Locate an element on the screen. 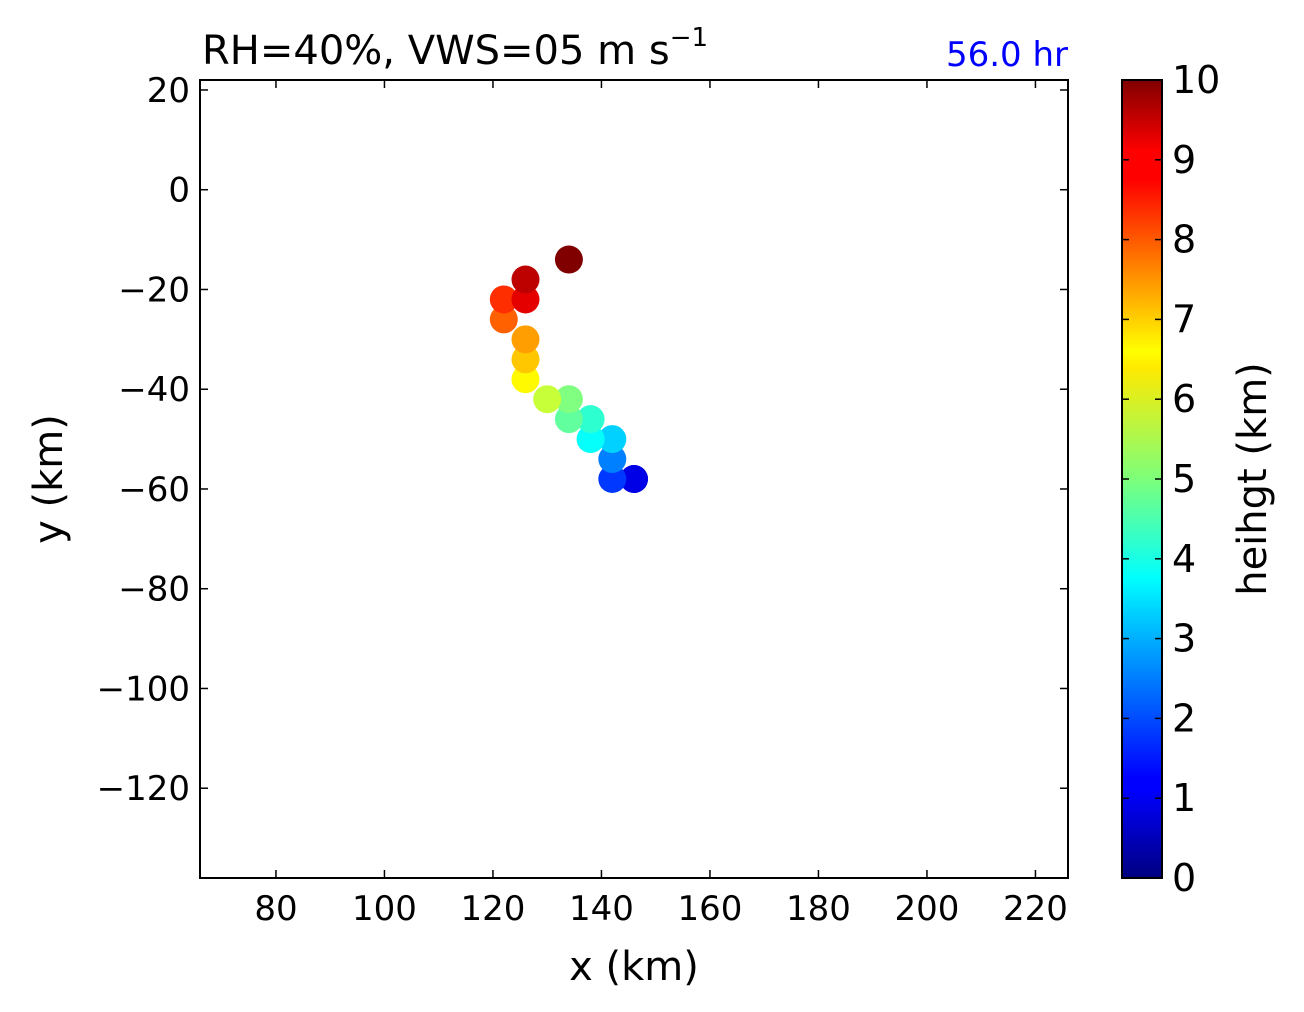  x-tick-label: 180 is located at coordinates (818, 909).